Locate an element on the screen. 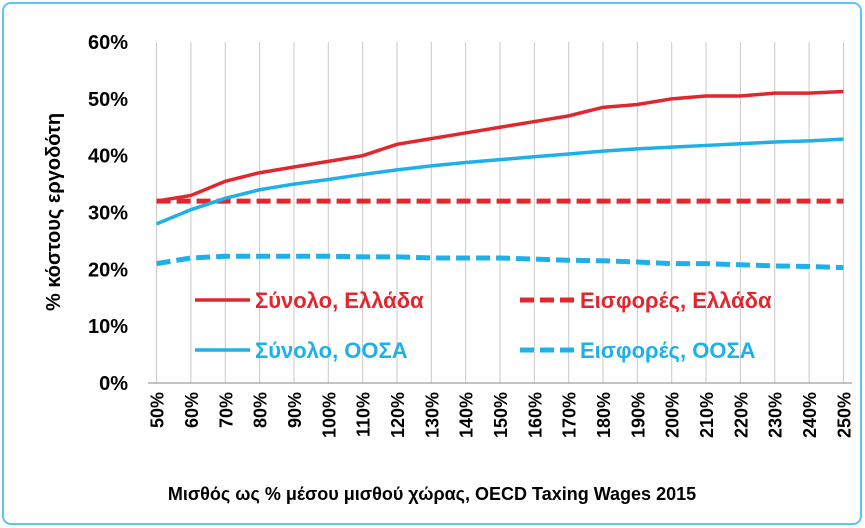  x-tick-label: 230% is located at coordinates (776, 415).